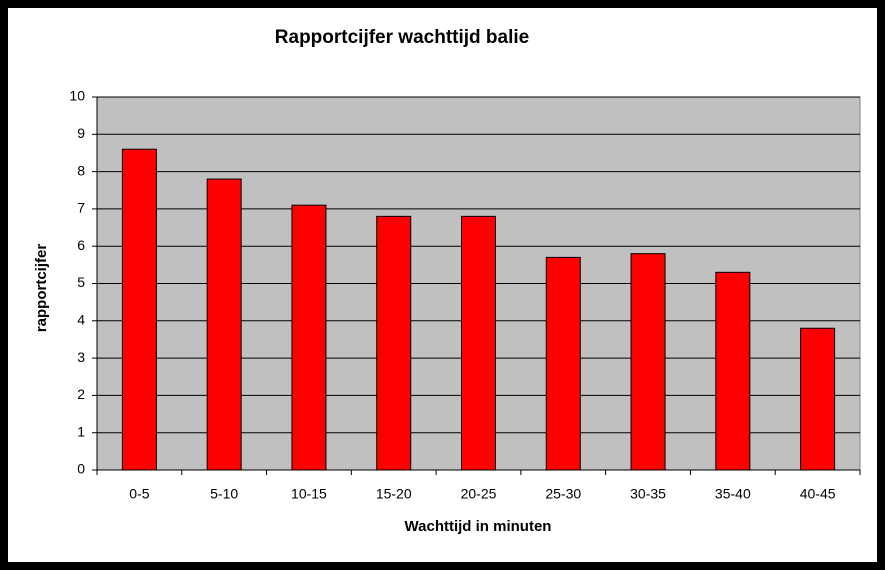  Describe the element at coordinates (479, 494) in the screenshot. I see `x-tick-label: 20-25` at that location.